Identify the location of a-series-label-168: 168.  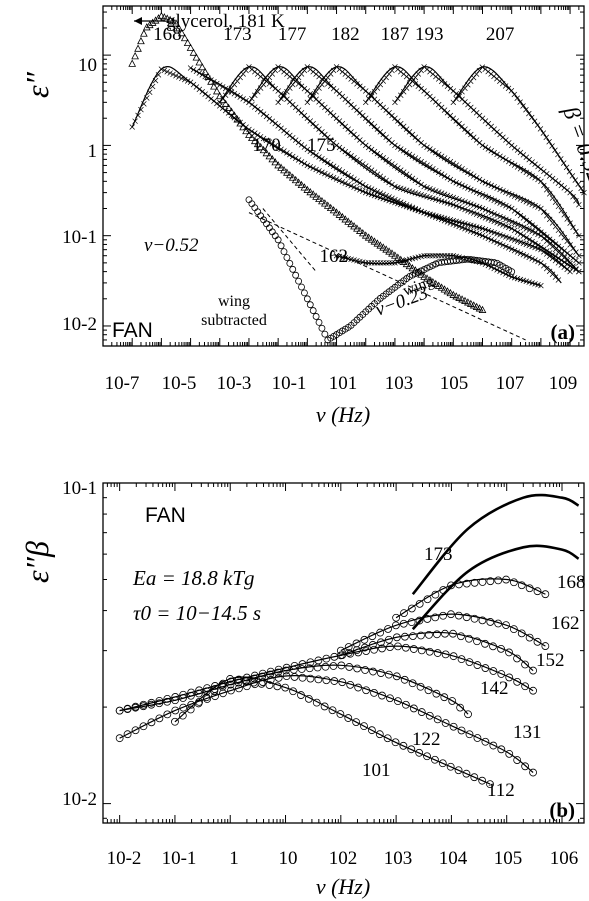
(167, 34).